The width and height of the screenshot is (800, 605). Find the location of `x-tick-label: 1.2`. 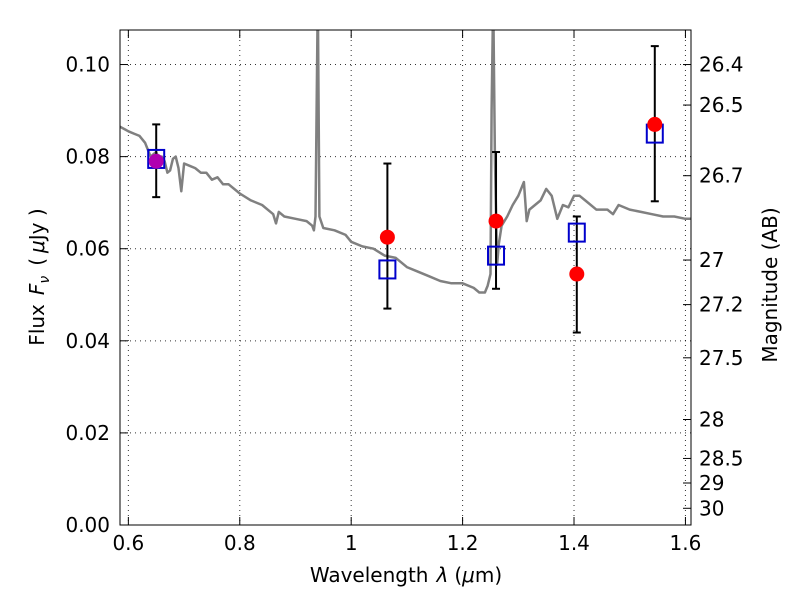

x-tick-label: 1.2 is located at coordinates (463, 543).